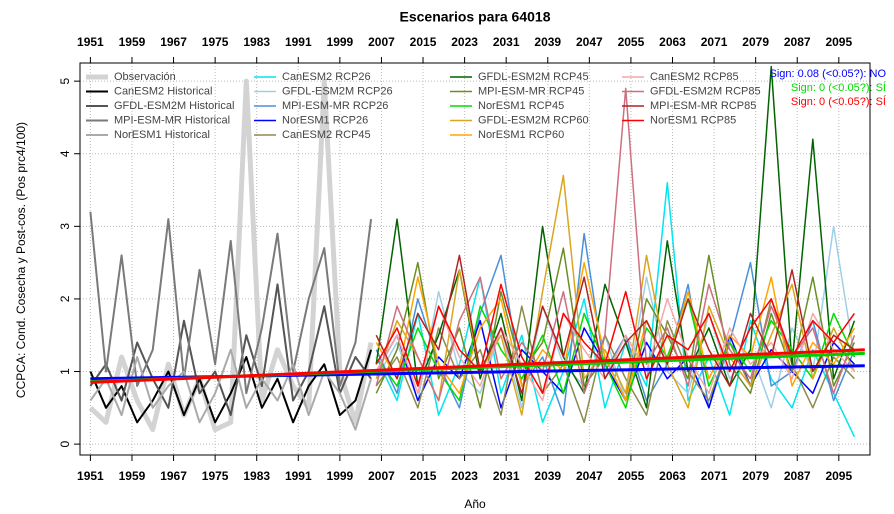  What do you see at coordinates (340, 42) in the screenshot?
I see `x-tick-label-top: 1999` at bounding box center [340, 42].